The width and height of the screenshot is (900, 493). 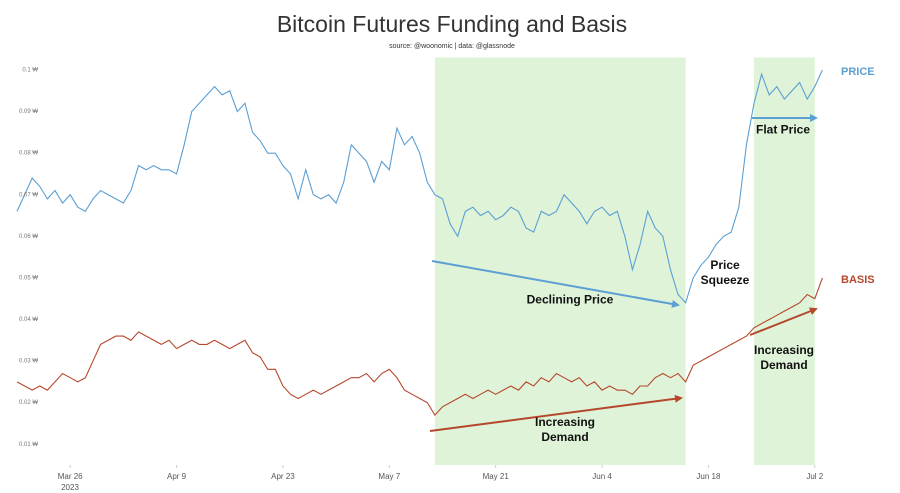 What do you see at coordinates (725, 272) in the screenshot?
I see `annotation: Price Squeeze` at bounding box center [725, 272].